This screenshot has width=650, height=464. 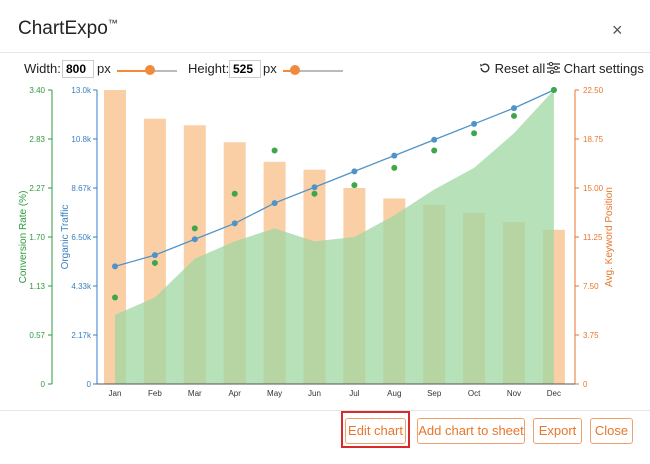 I want to click on height-slider-track, so click(x=313, y=71).